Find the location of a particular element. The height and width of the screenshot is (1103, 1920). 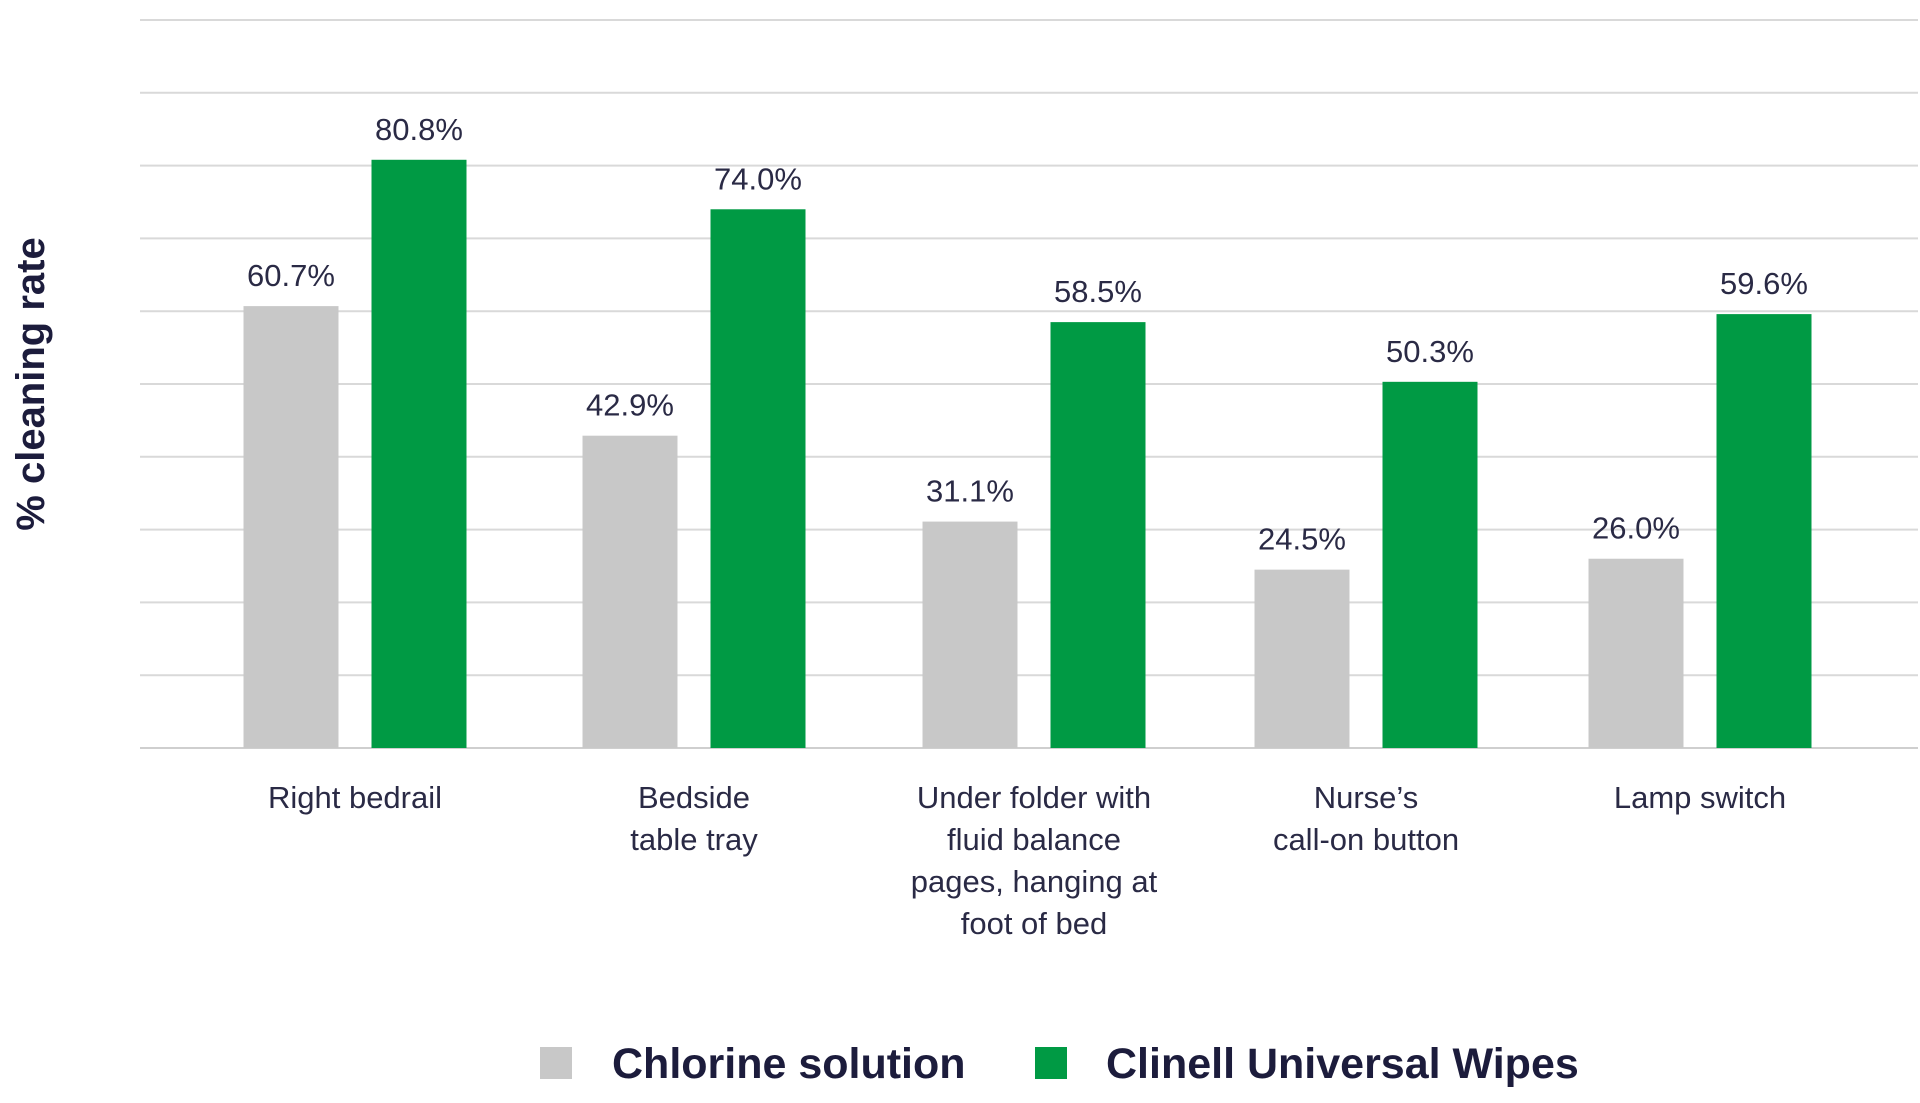

value-label-chlorine-solution-4: 24.5% is located at coordinates (1302, 539).